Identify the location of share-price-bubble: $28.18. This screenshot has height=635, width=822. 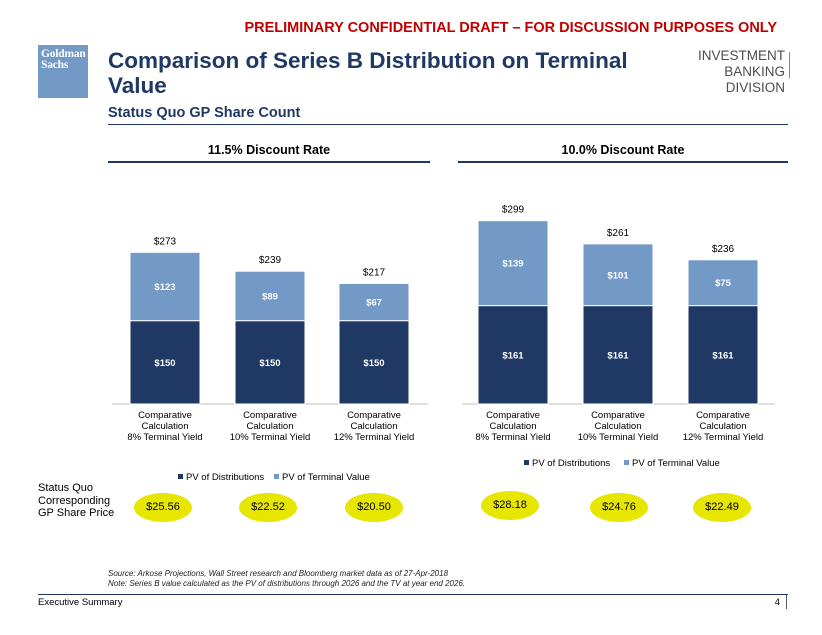
(510, 505).